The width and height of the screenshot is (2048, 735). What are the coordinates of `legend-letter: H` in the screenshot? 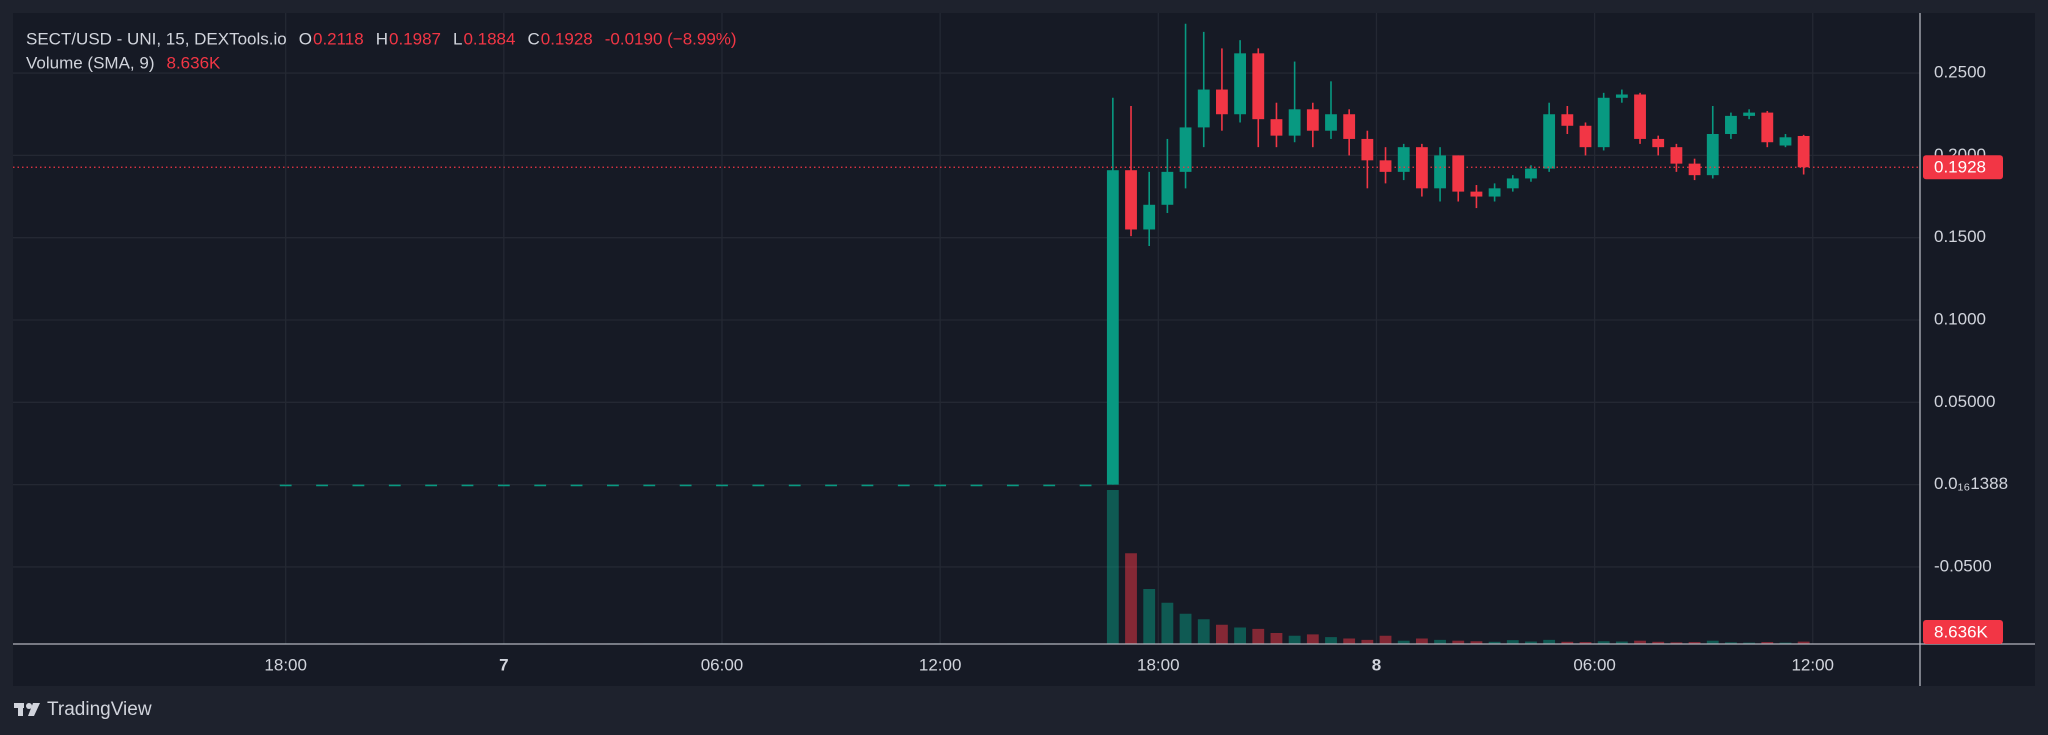 It's located at (382, 38).